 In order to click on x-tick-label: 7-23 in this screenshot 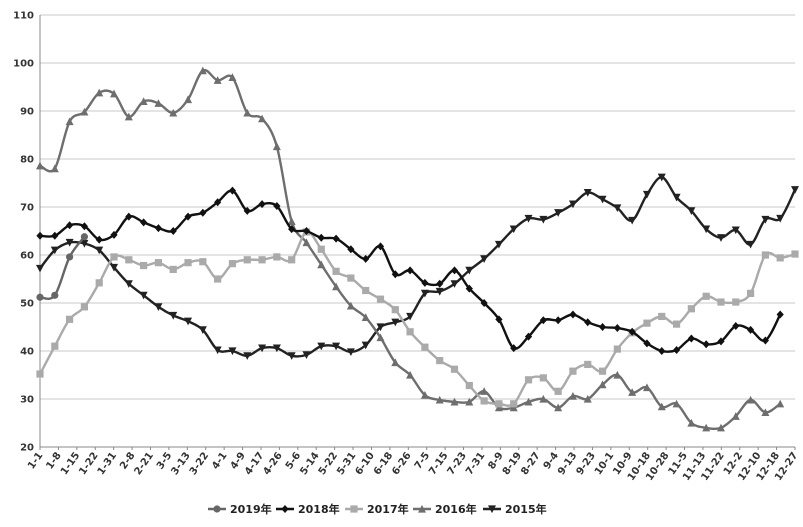, I will do `click(457, 463)`.